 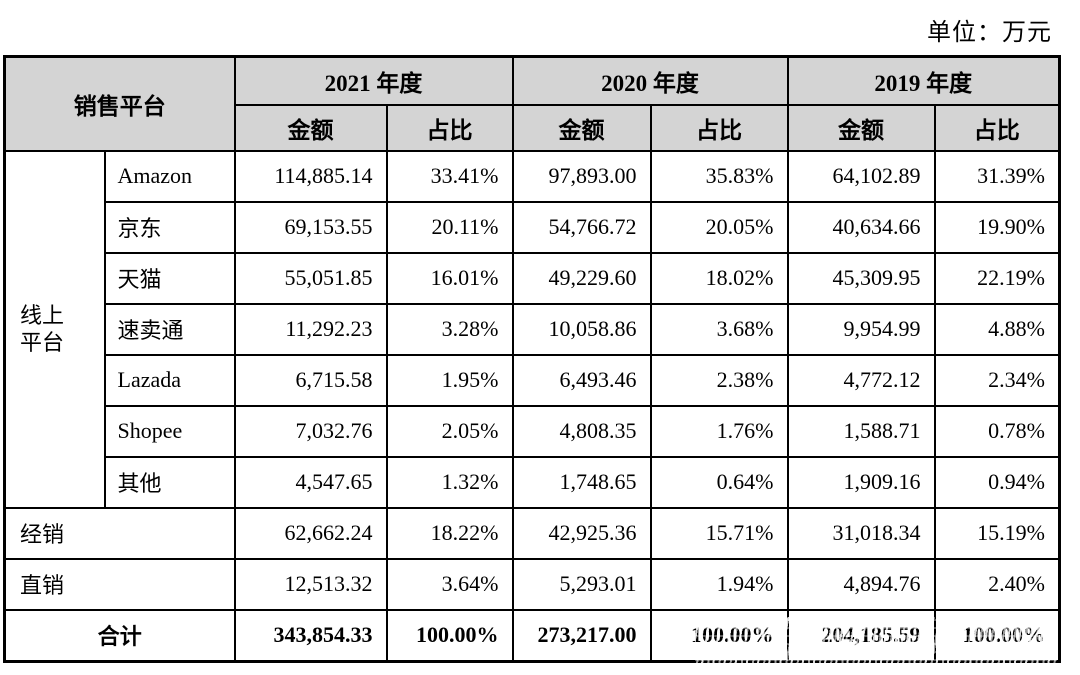 What do you see at coordinates (861, 533) in the screenshot?
I see `amount-2019: 31,018.34` at bounding box center [861, 533].